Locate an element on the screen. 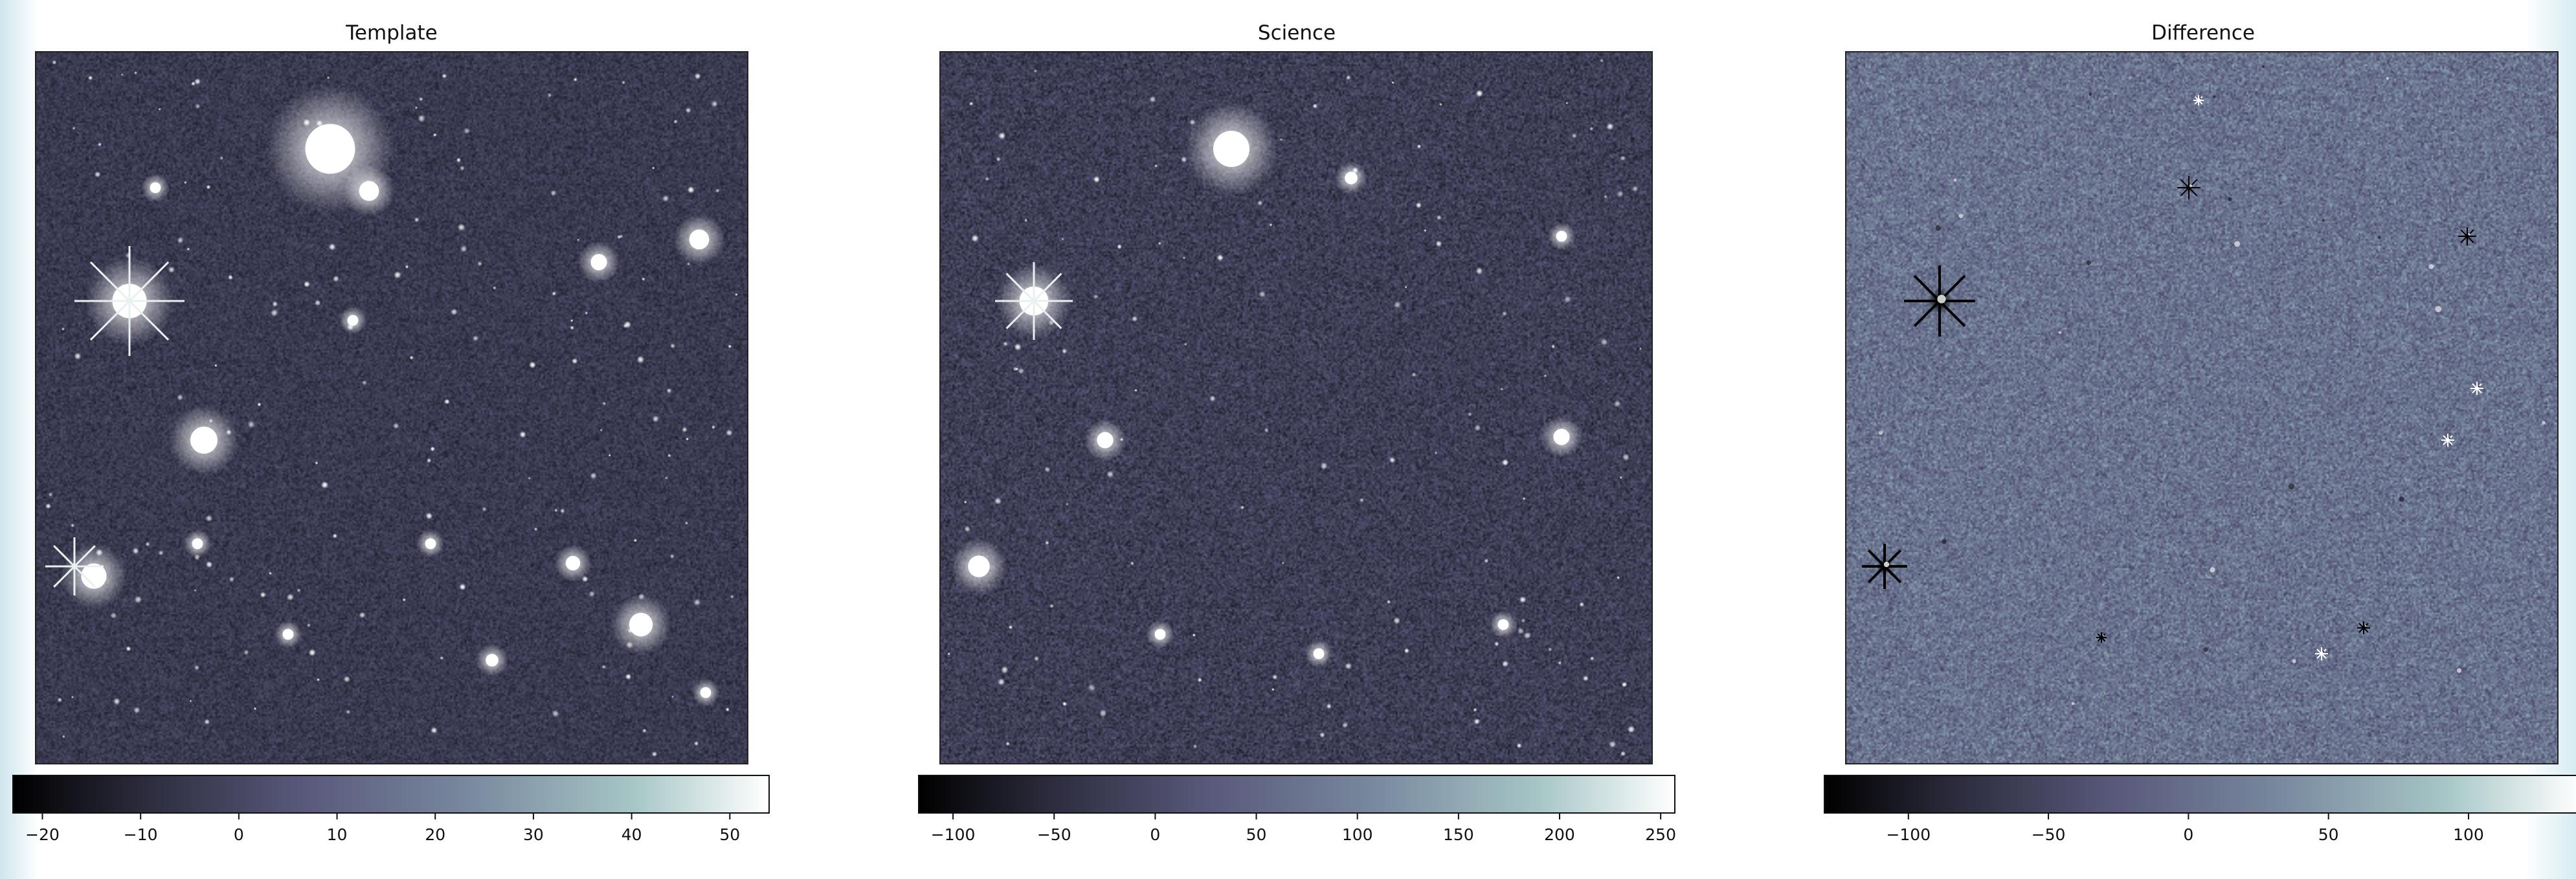 This screenshot has width=2576, height=879. colorbar-tick-label-science: 200 is located at coordinates (1559, 835).